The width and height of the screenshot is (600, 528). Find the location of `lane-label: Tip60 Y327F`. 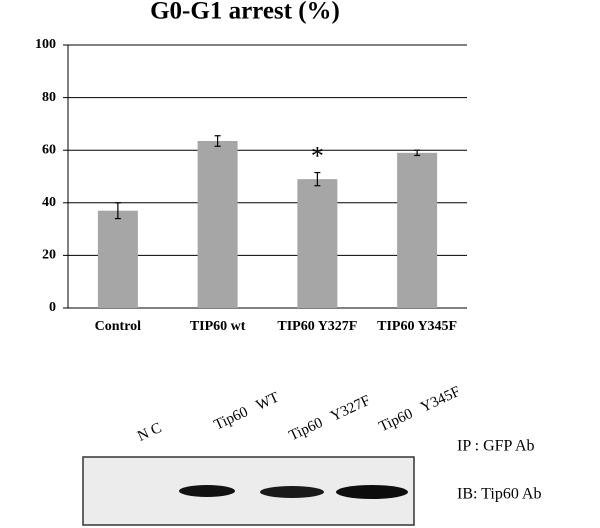

lane-label: Tip60 Y327F is located at coordinates (330, 419).